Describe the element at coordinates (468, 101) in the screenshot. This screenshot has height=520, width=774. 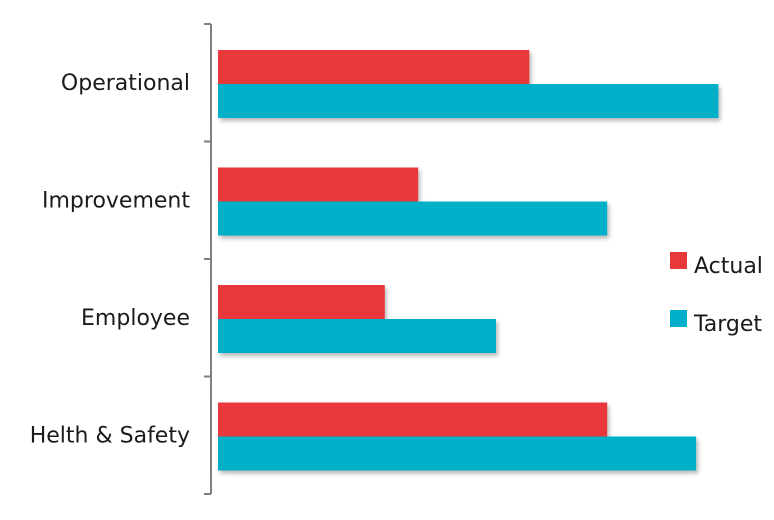
I see `bar-target-operational` at that location.